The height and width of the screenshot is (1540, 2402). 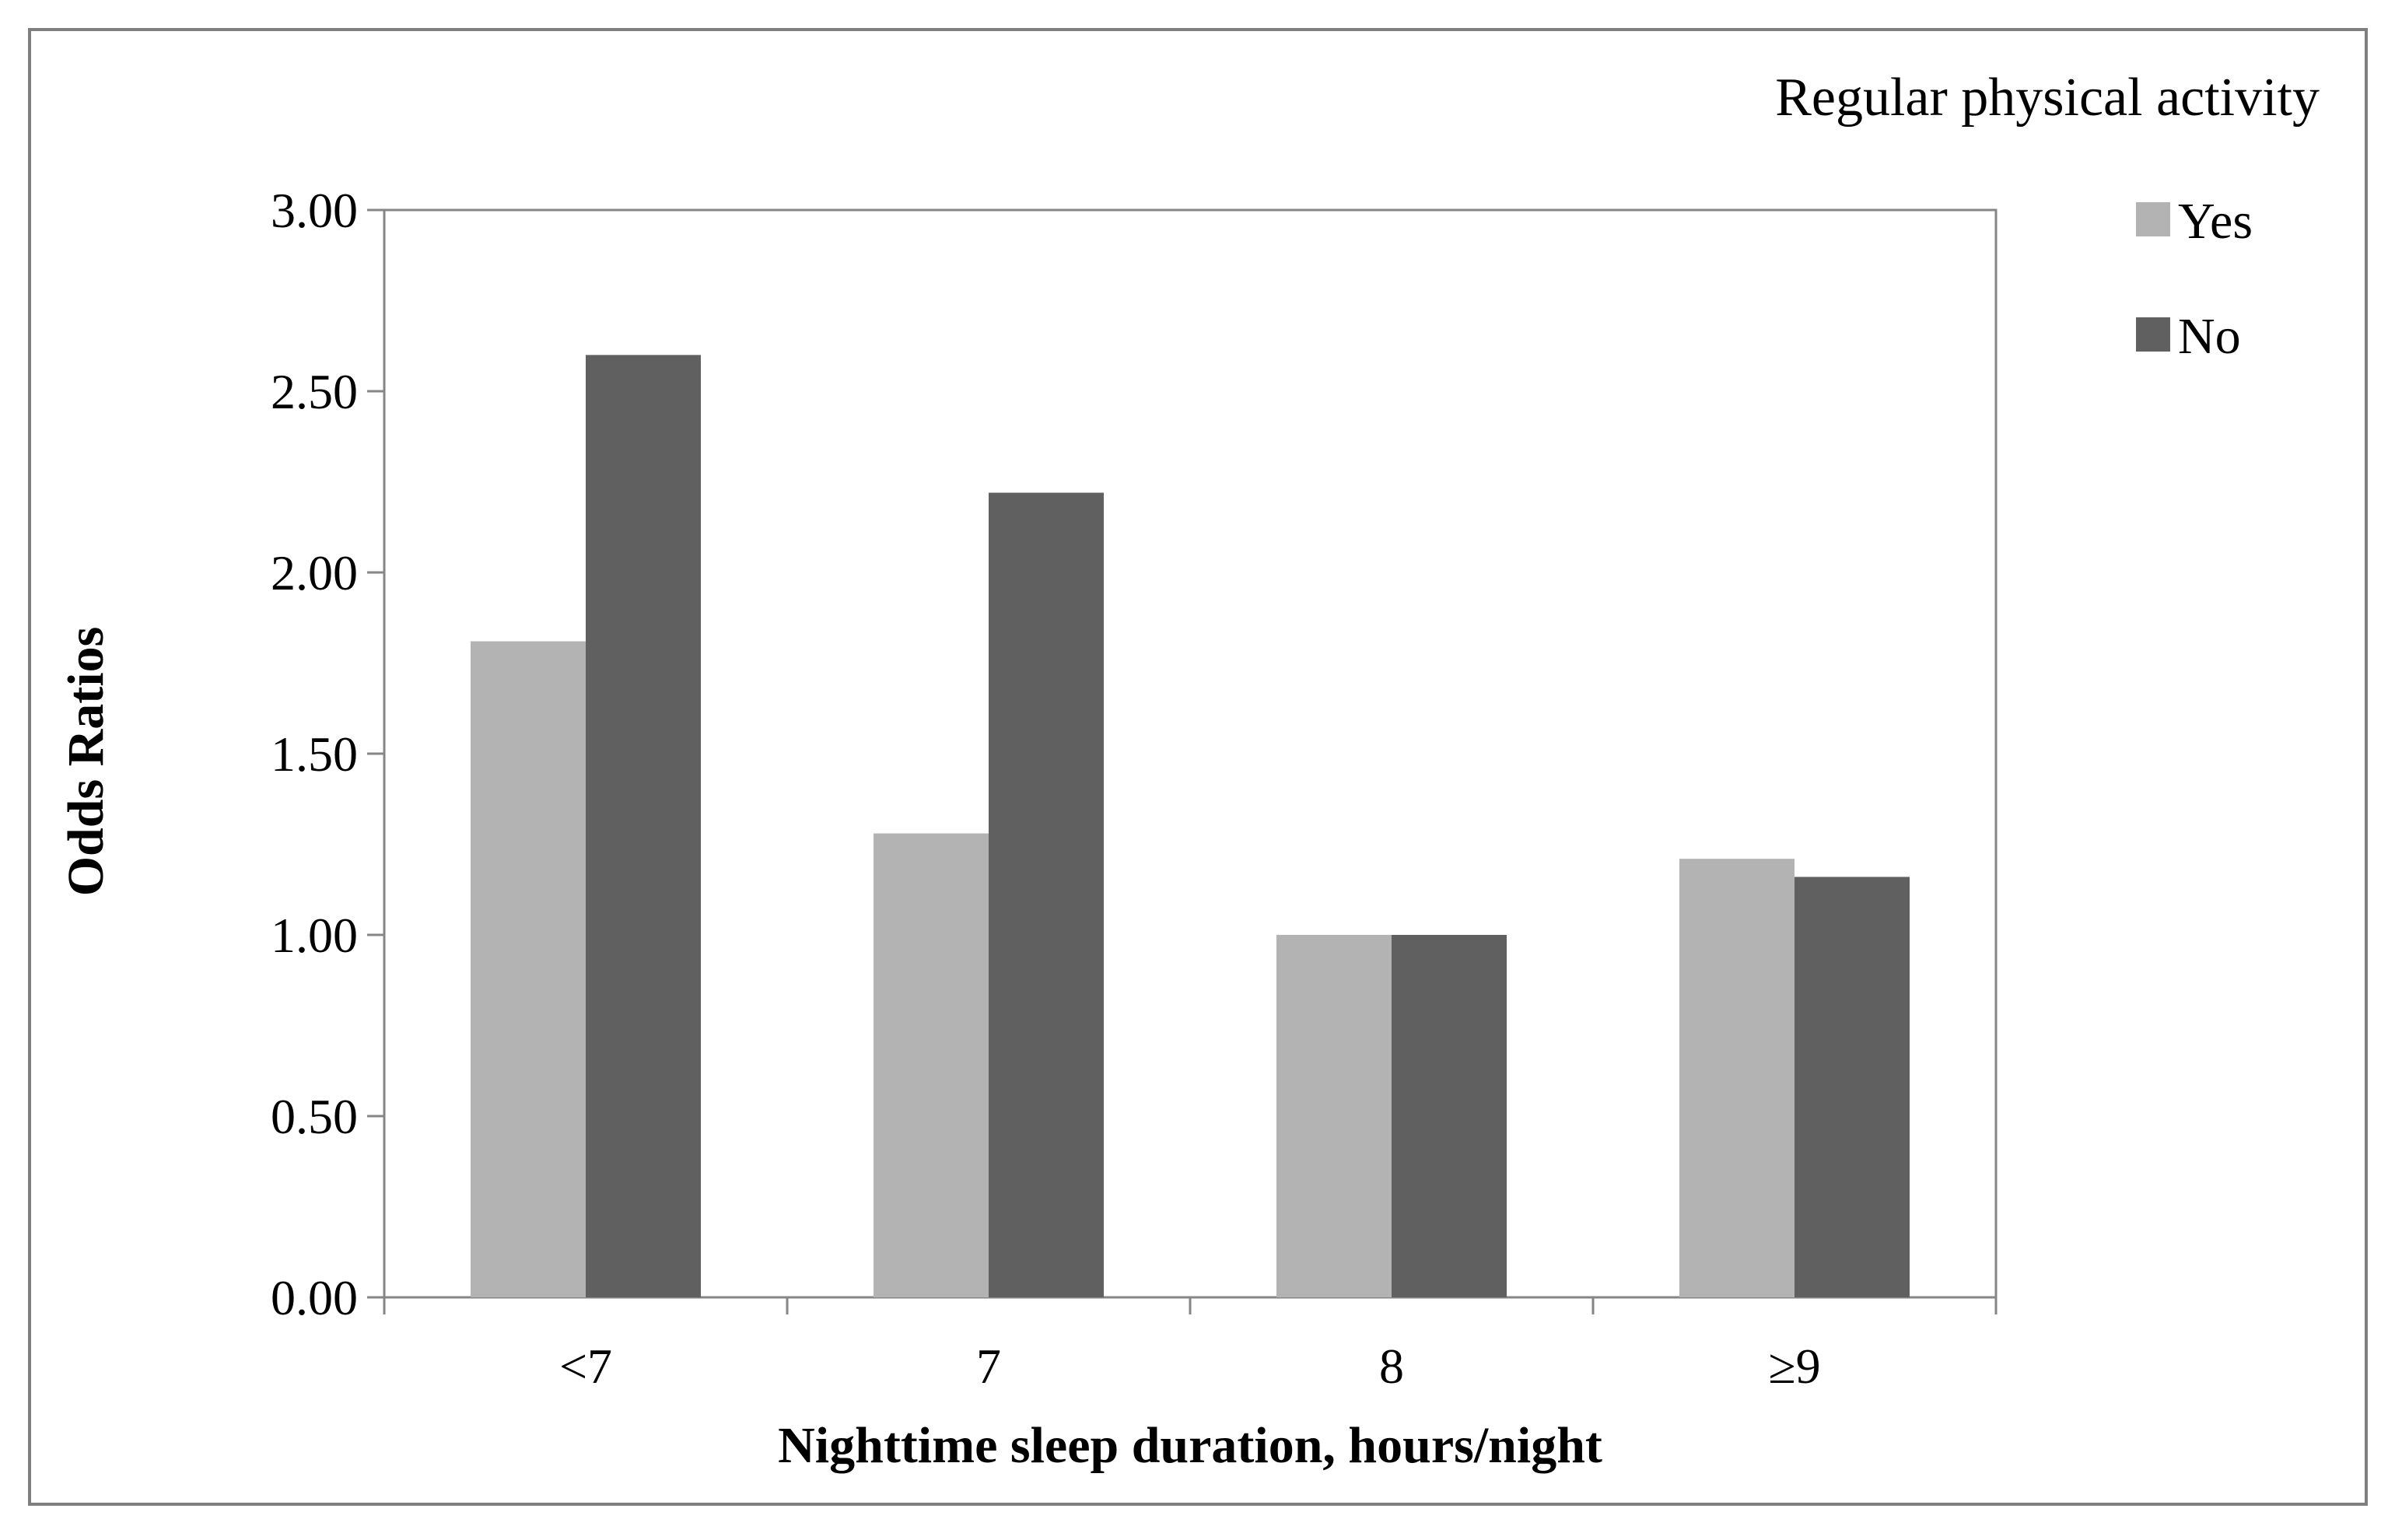 I want to click on x-tick-label: ≥9, so click(x=1794, y=1367).